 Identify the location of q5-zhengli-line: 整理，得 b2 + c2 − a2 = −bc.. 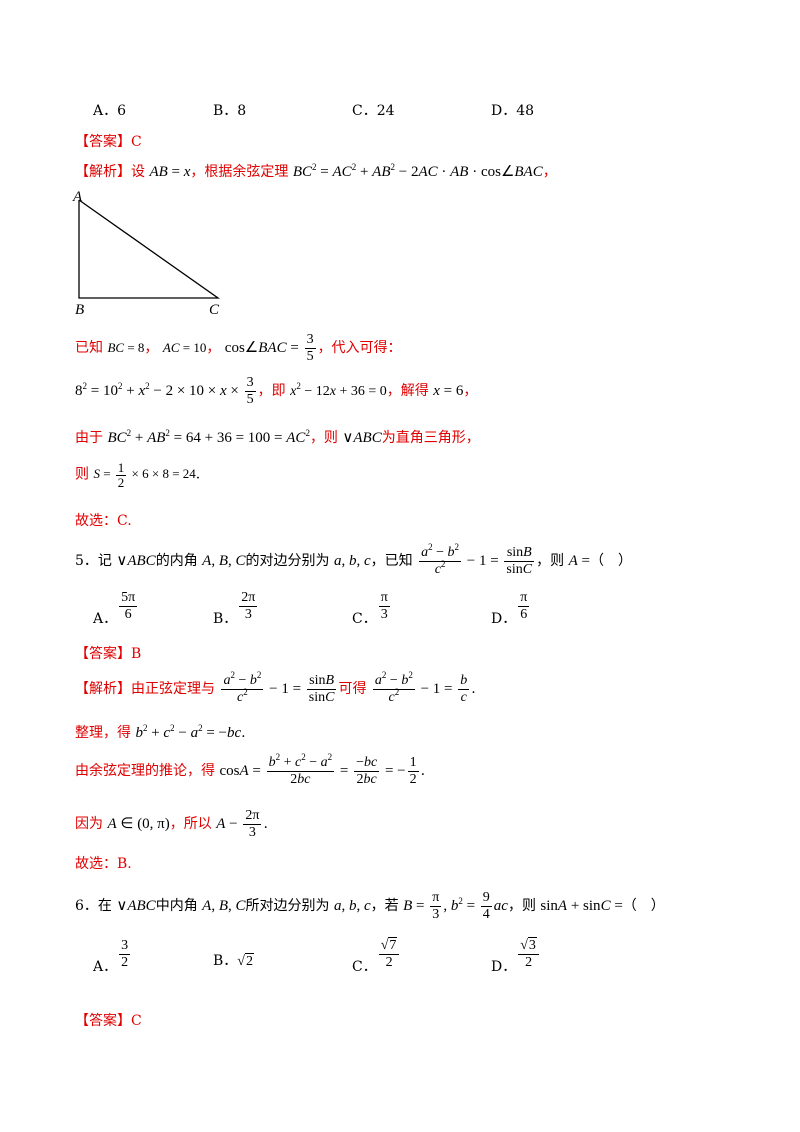
(160, 732).